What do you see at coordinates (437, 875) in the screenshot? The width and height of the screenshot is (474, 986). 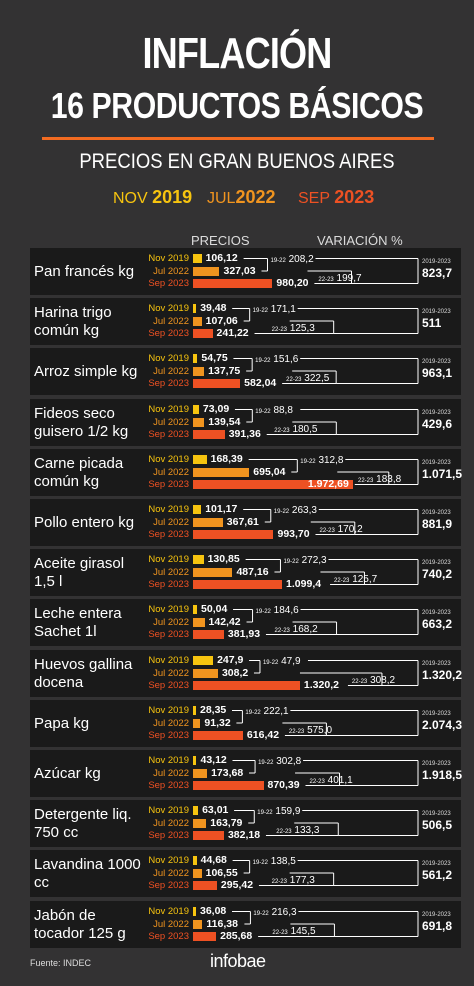 I see `variation-total-value: 561,2` at bounding box center [437, 875].